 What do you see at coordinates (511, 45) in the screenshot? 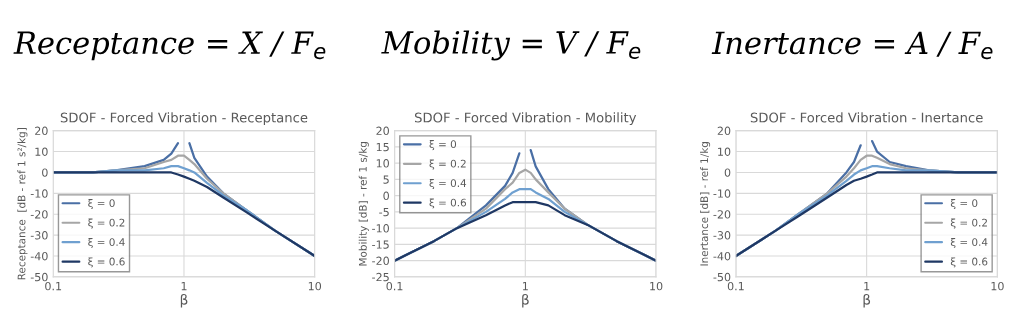
I see `text: Mobility = V / F$_{e}$` at bounding box center [511, 45].